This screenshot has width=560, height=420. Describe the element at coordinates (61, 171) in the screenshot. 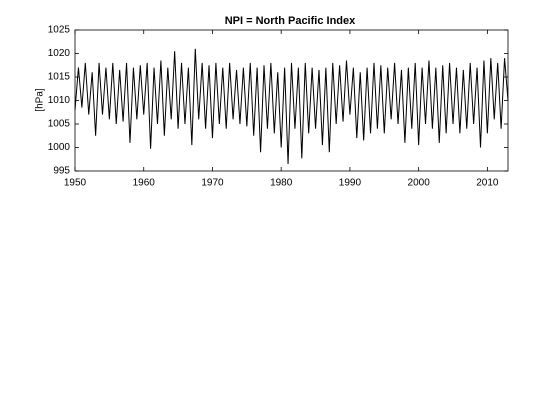

I see `y-tick-label: 995` at that location.